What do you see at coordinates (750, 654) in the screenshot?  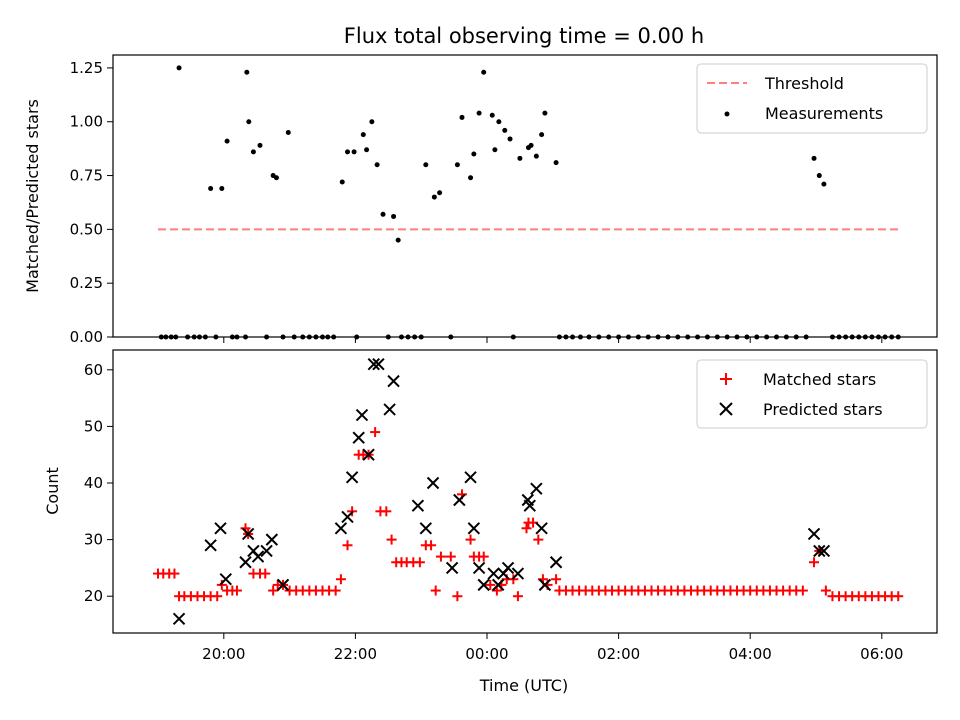 I see `x-tick-label: 04:00` at bounding box center [750, 654].